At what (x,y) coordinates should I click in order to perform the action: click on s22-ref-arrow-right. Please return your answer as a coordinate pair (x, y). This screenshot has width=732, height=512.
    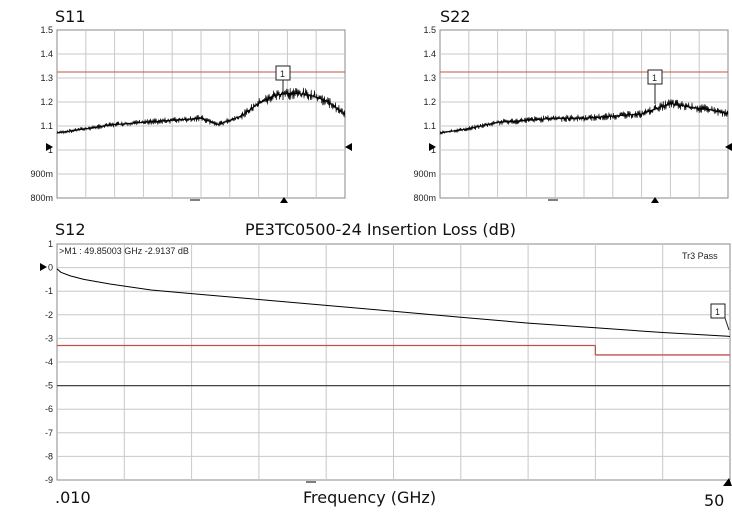
    Looking at the image, I should click on (728, 147).